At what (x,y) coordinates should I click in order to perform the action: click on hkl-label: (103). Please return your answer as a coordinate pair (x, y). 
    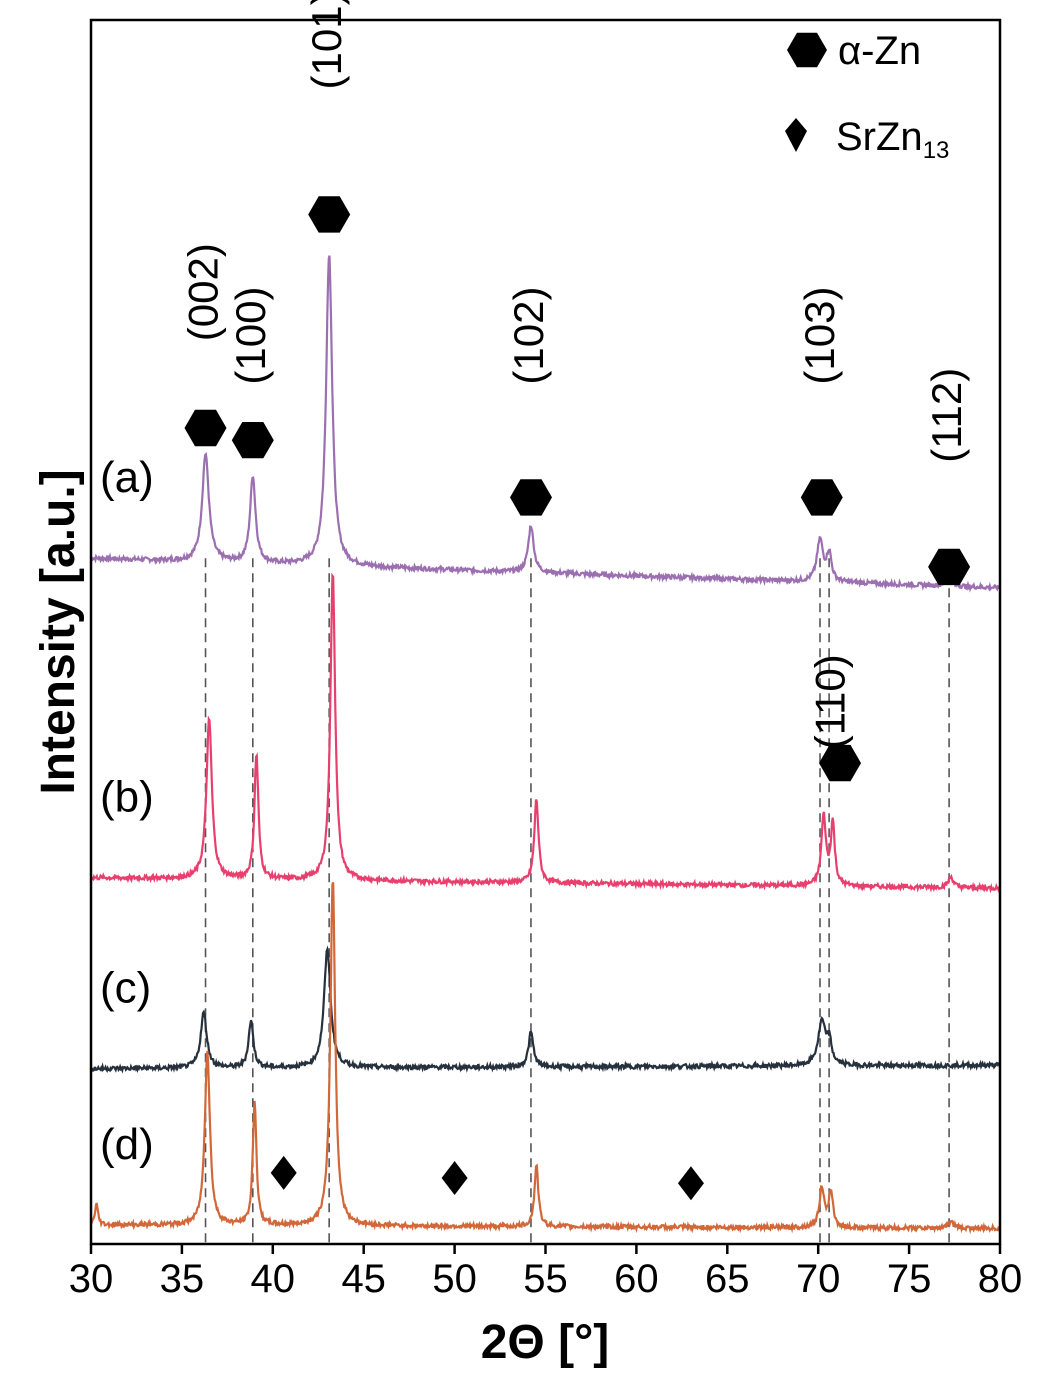
    Looking at the image, I should click on (819, 336).